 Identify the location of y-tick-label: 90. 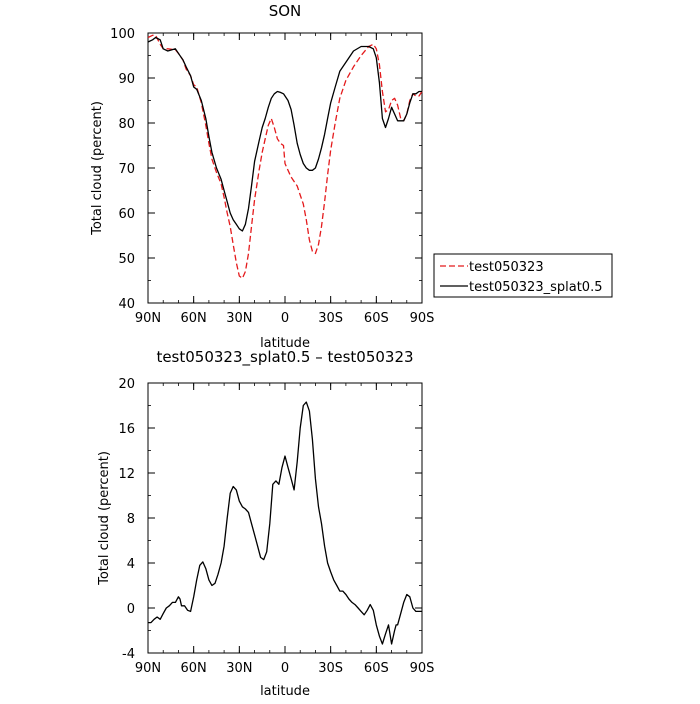
(126, 79).